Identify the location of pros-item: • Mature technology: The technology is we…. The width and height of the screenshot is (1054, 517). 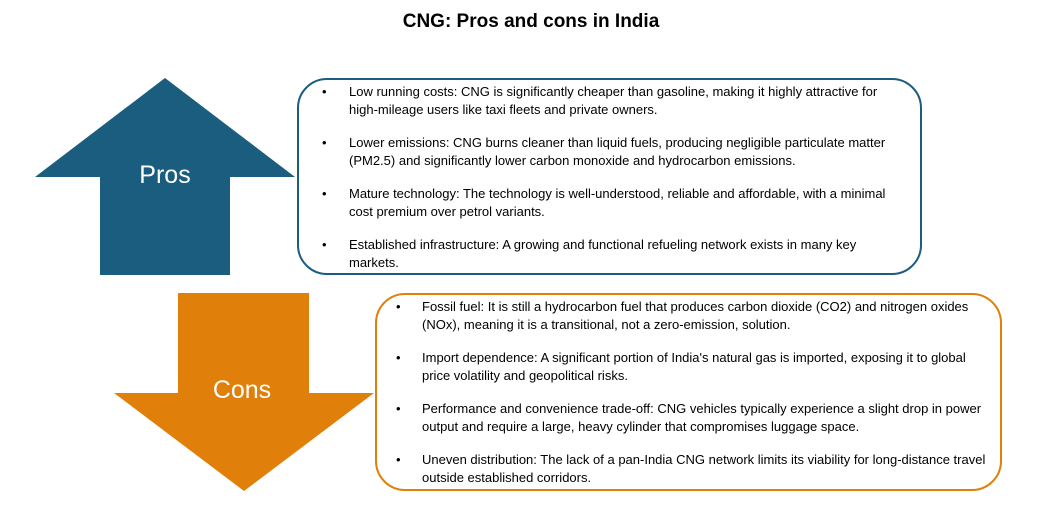
(600, 202).